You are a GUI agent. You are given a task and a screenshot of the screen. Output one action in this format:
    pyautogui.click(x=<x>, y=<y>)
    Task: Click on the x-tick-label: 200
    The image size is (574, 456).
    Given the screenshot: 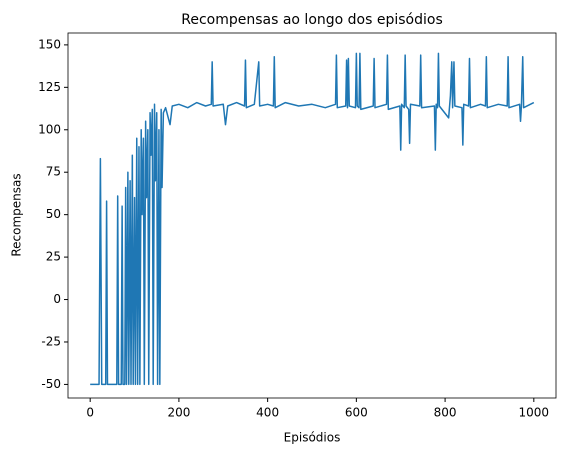 What is the action you would take?
    pyautogui.click(x=178, y=413)
    